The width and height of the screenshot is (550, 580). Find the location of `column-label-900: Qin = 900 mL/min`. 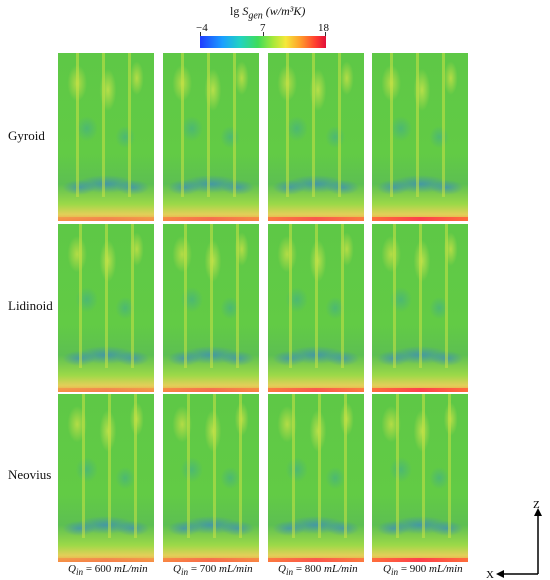

column-label-900: Qin = 900 mL/min is located at coordinates (423, 570).